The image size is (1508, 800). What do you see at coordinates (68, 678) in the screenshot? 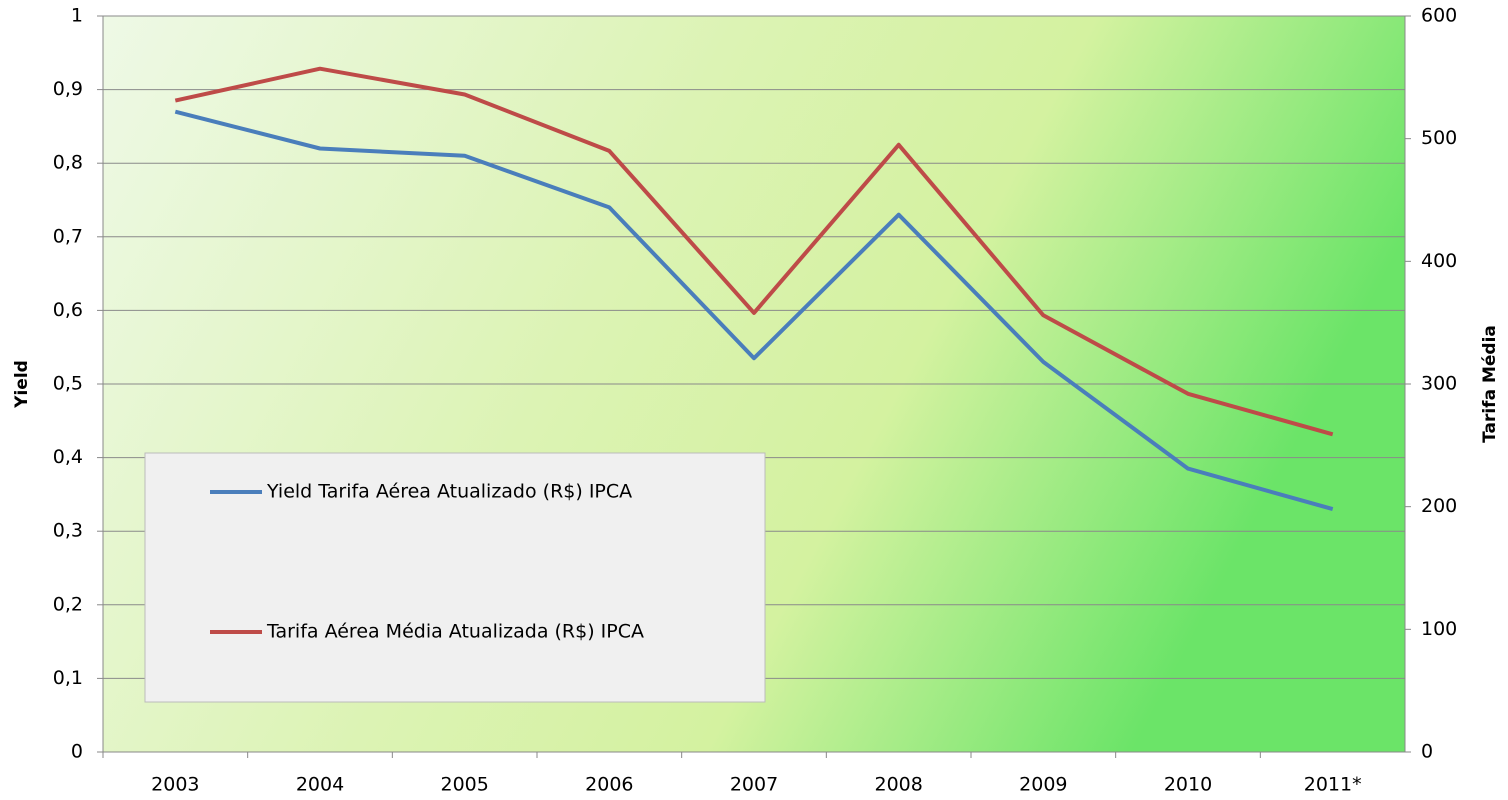
I see `y-tick-label: 0,1` at bounding box center [68, 678].